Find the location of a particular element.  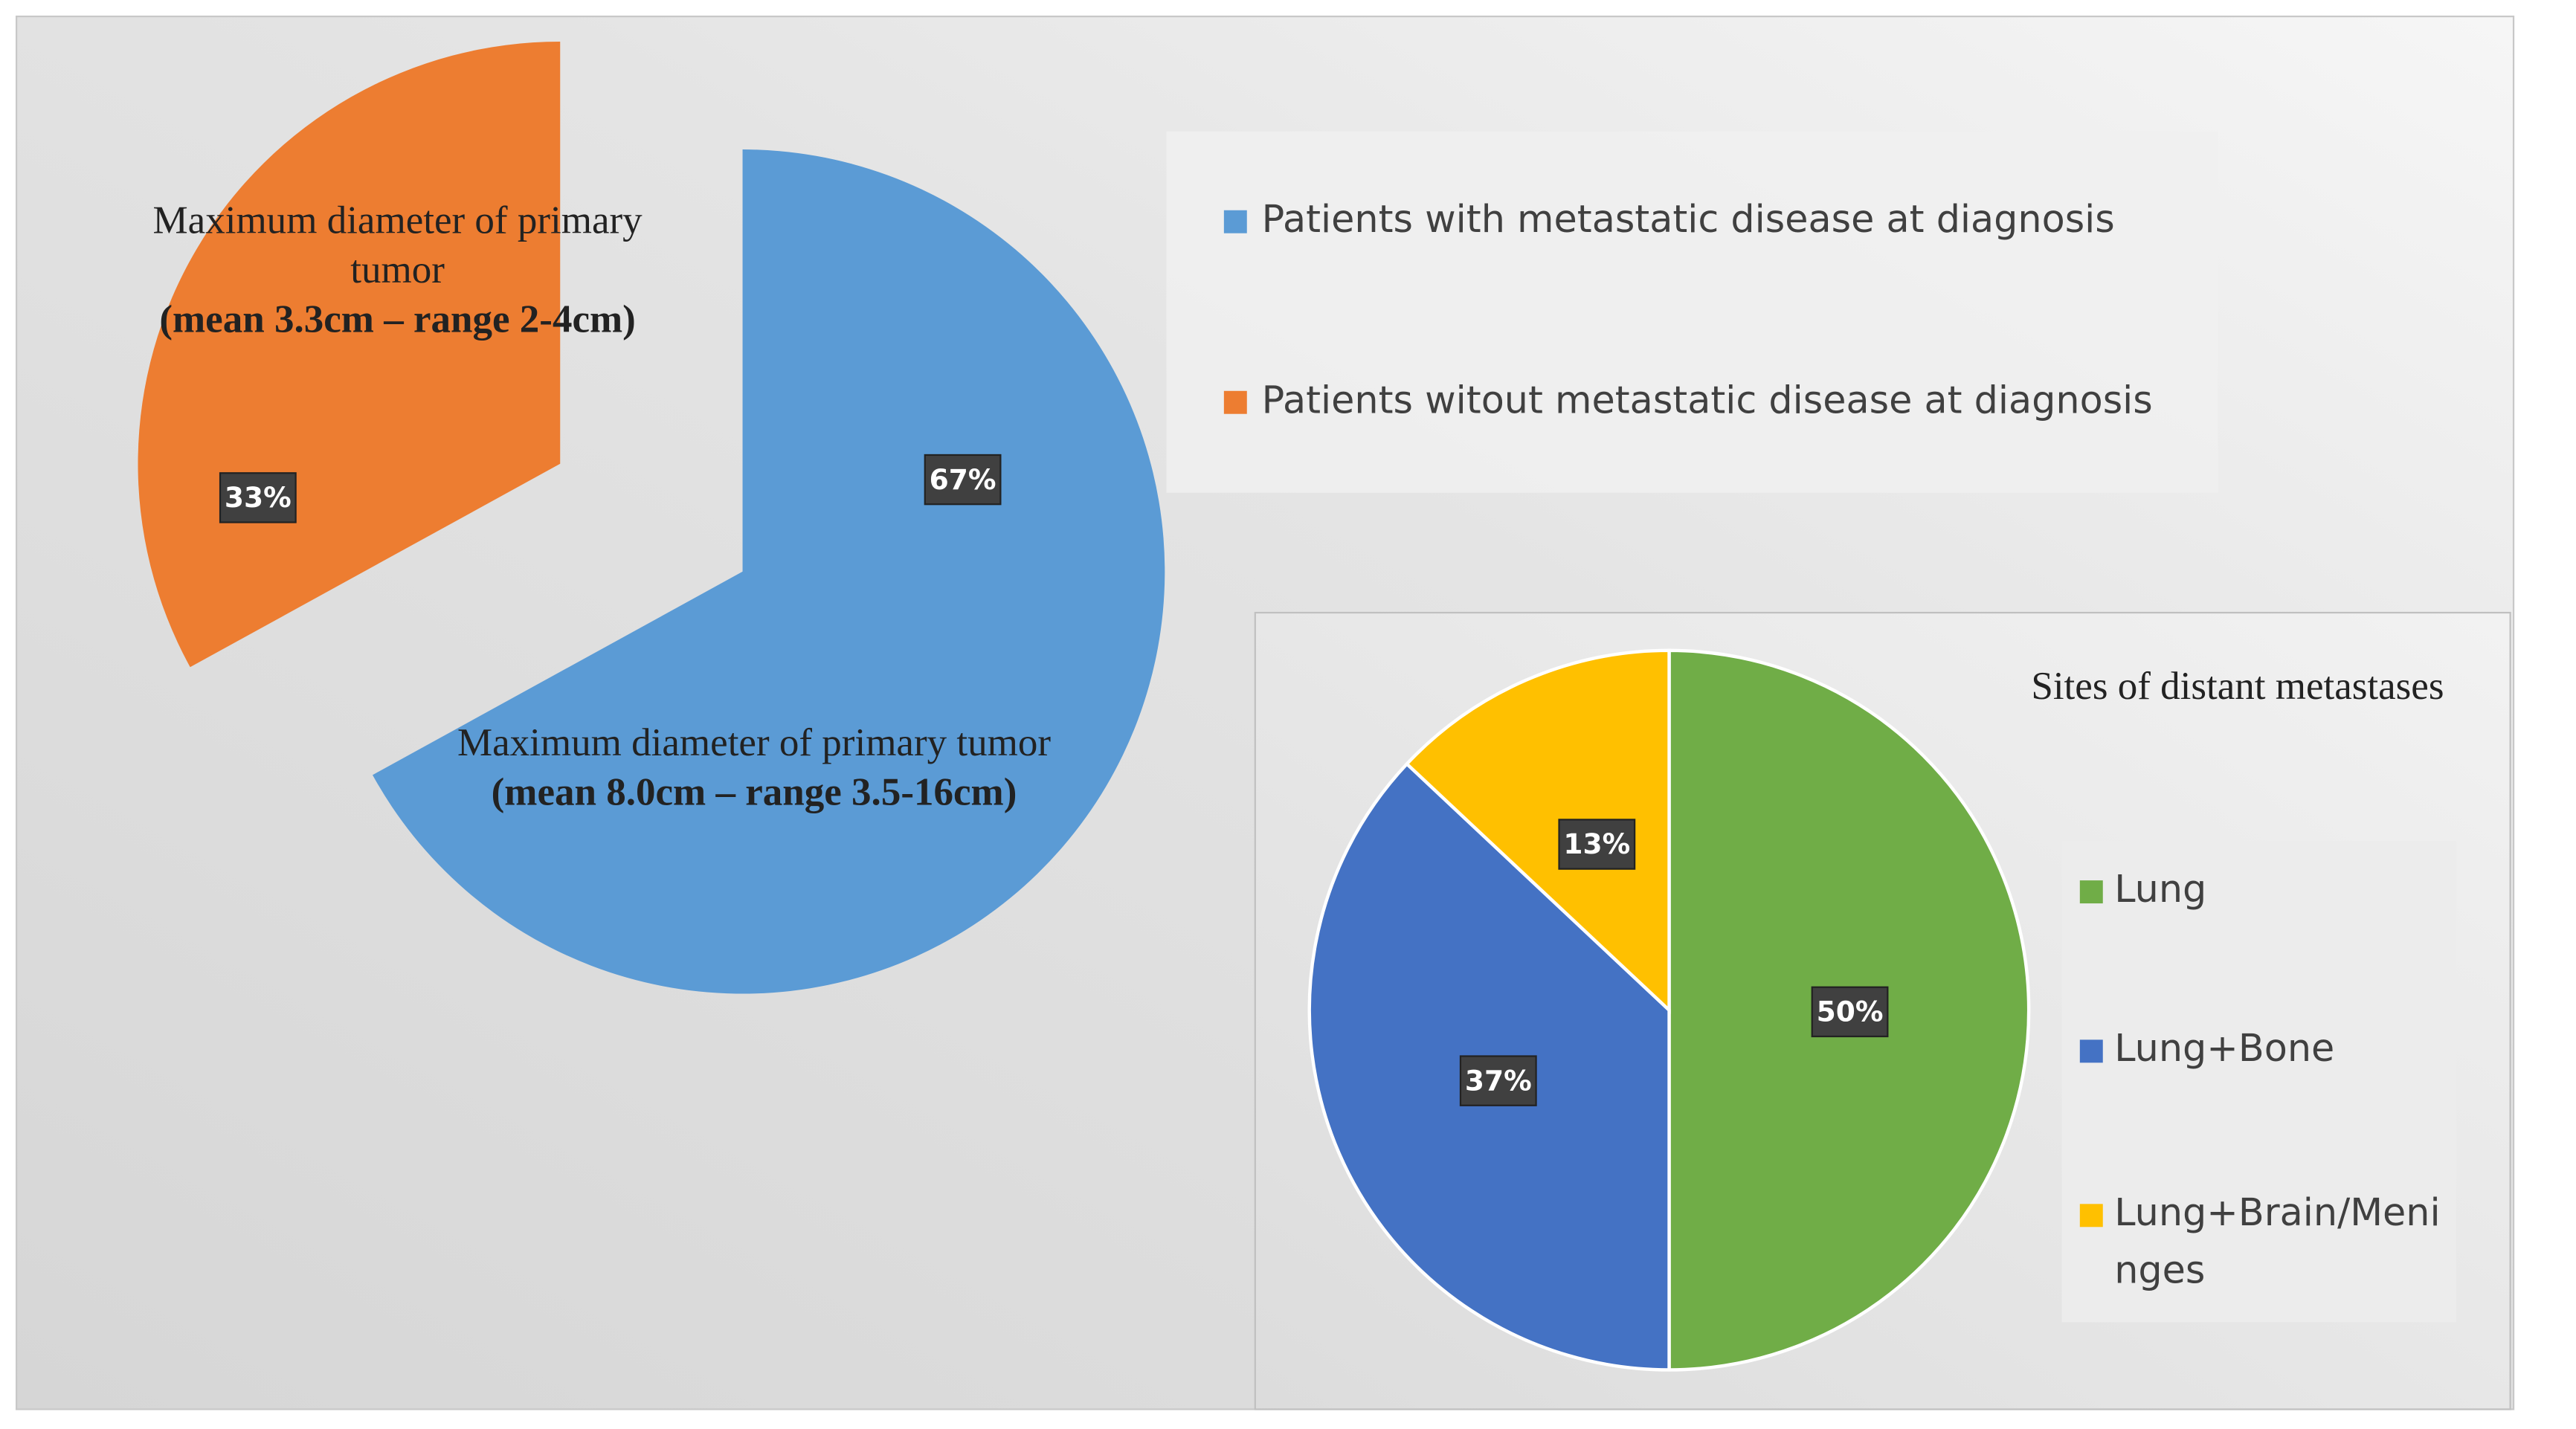

data-label: 33% is located at coordinates (258, 498).